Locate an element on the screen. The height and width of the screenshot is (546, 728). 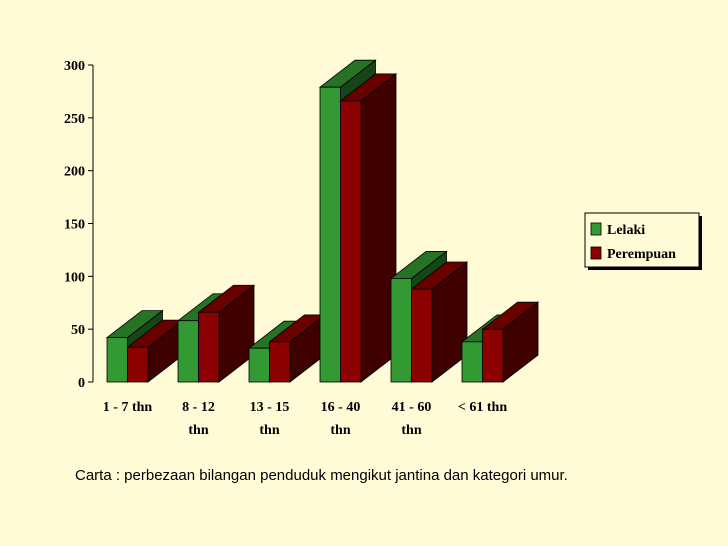
x-tick-label: 1 - 7 thn is located at coordinates (128, 407).